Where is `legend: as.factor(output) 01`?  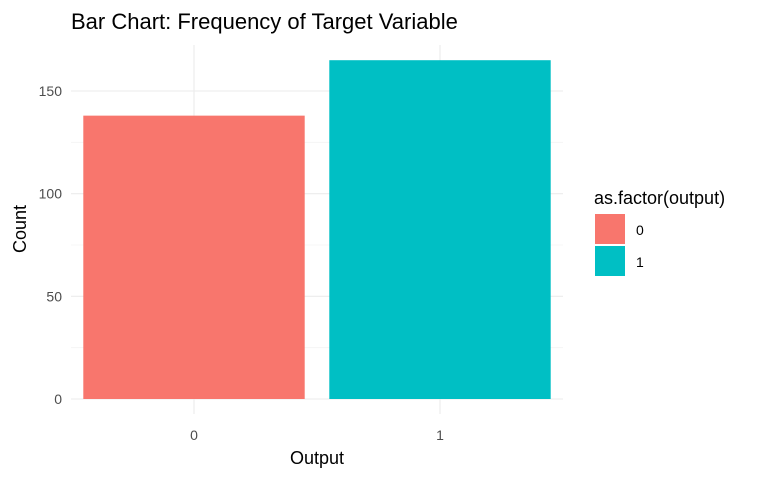
legend: as.factor(output) 01 is located at coordinates (659, 232).